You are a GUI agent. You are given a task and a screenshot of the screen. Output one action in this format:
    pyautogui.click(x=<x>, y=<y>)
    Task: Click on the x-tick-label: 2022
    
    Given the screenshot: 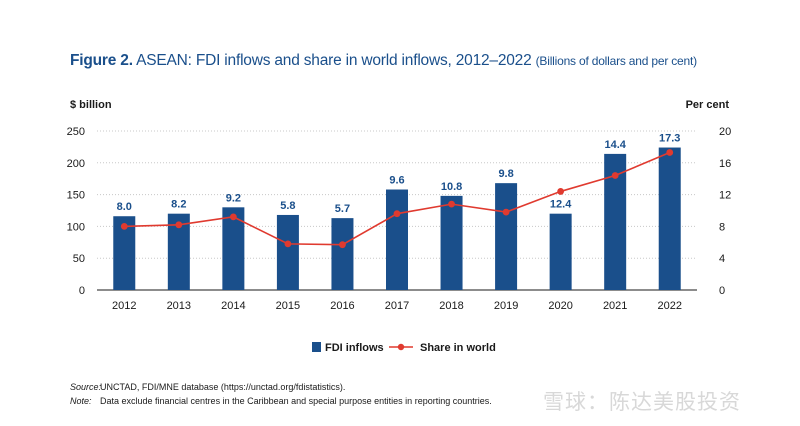 What is the action you would take?
    pyautogui.click(x=669, y=306)
    